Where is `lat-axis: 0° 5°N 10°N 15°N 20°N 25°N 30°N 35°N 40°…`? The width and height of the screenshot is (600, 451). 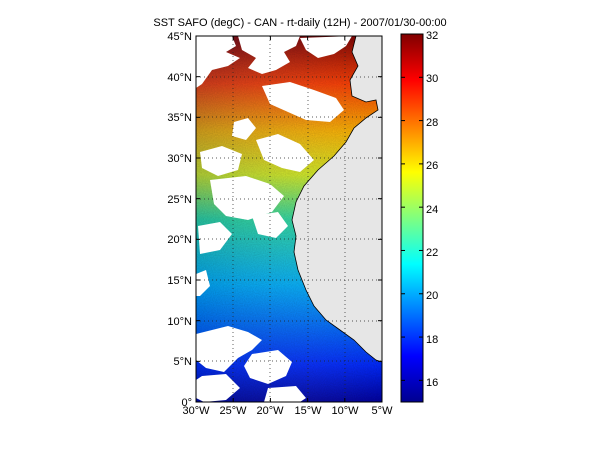
lat-axis: 0° 5°N 10°N 15°N 20°N 25°N 30°N 35°N 40°… is located at coordinates (179, 220).